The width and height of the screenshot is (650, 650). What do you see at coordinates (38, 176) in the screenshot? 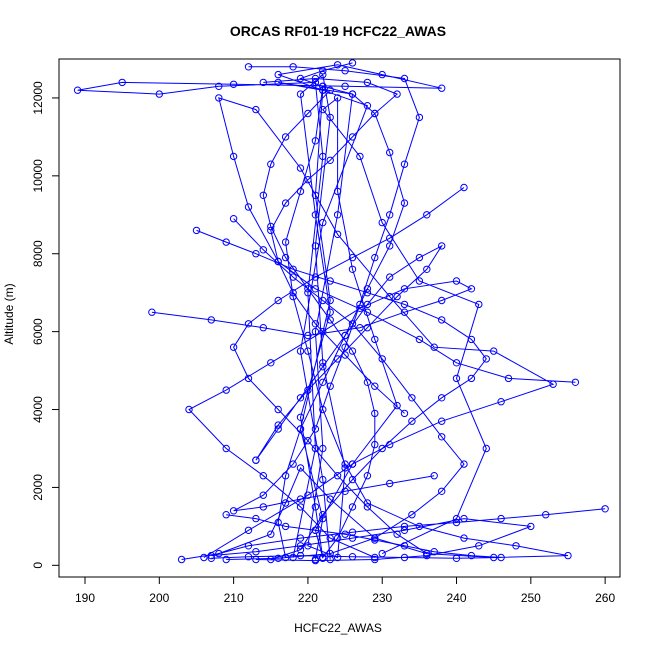
I see `y-tick-label: 10000` at bounding box center [38, 176].